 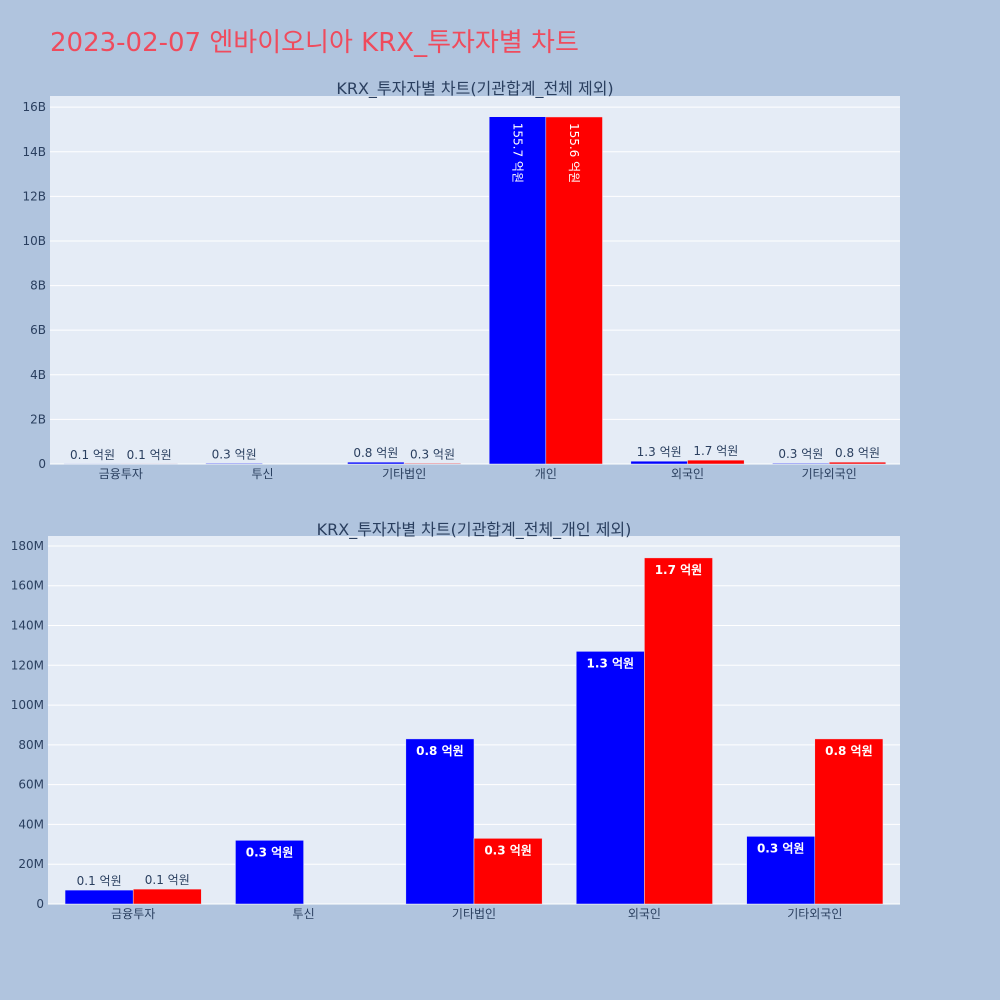 I want to click on y-tick-label: 100M, so click(x=27, y=705).